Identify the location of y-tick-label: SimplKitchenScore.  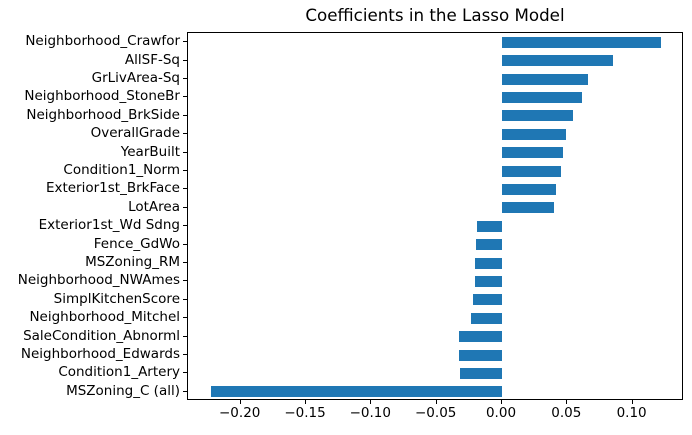
(116, 298).